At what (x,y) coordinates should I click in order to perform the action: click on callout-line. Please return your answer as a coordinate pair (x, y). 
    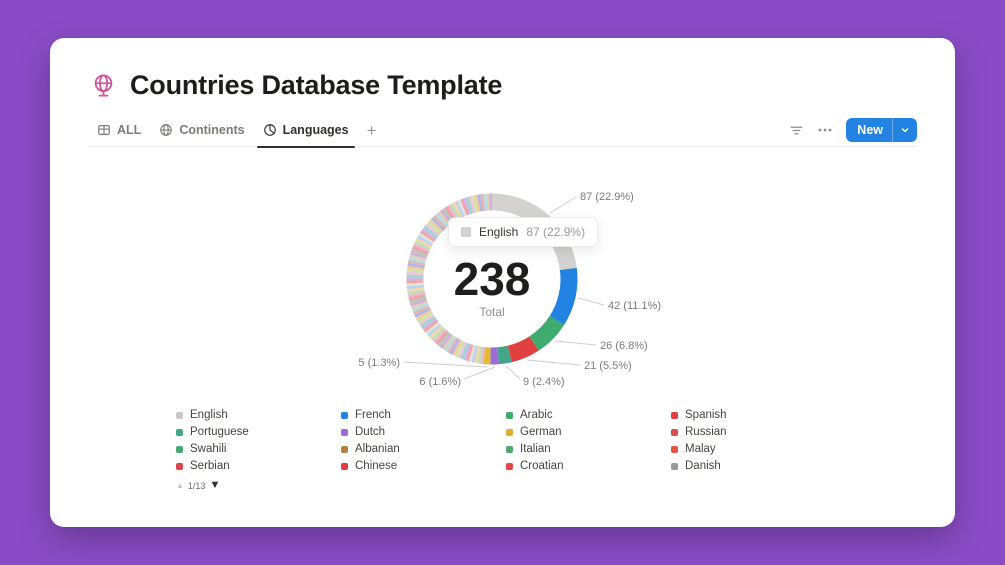
    Looking at the image, I should click on (575, 343).